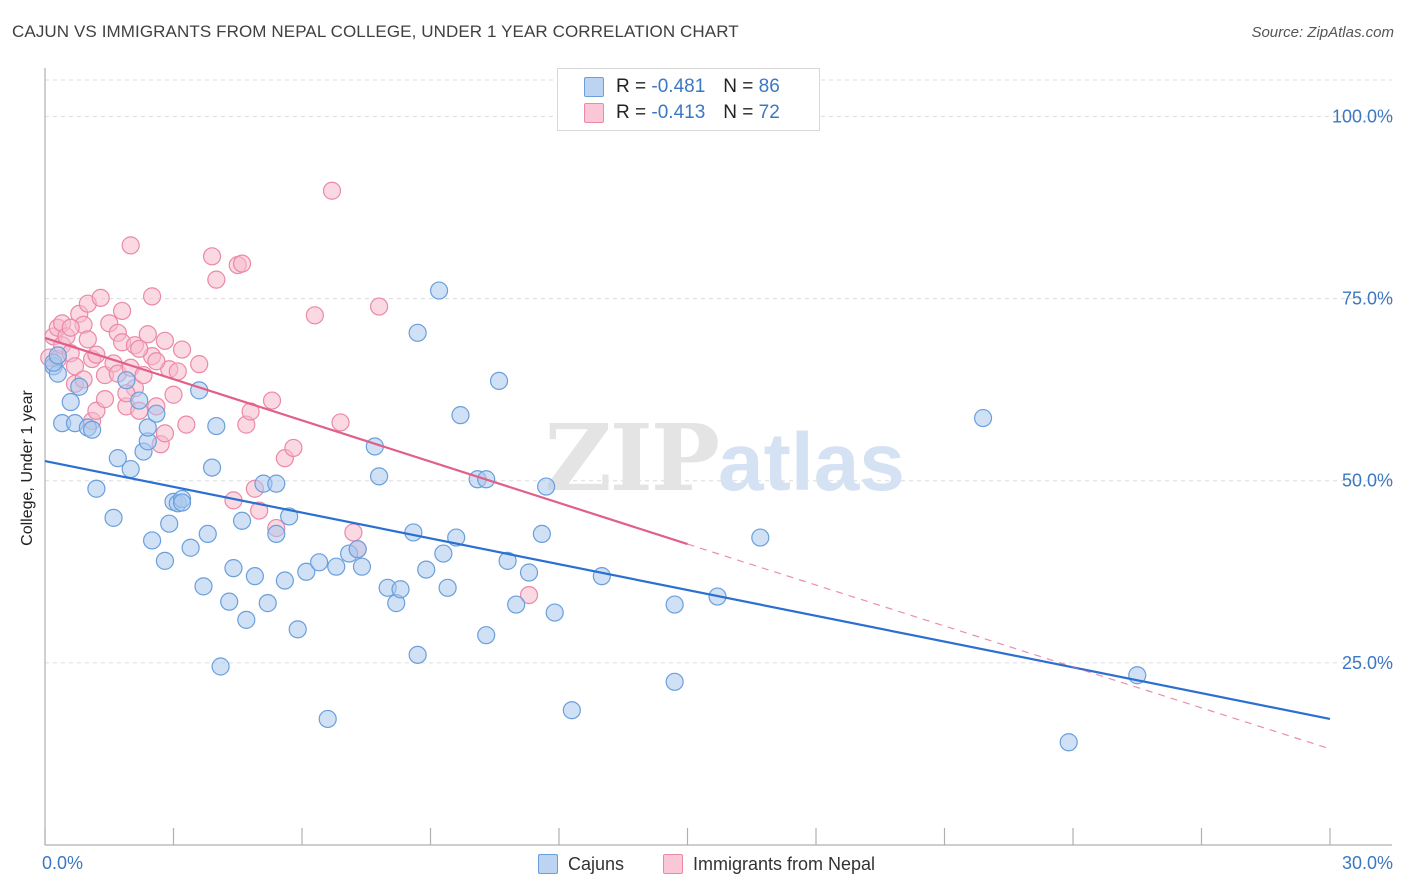 This screenshot has width=1406, height=892. Describe the element at coordinates (366, 441) in the screenshot. I see `nepal-trend-line` at that location.